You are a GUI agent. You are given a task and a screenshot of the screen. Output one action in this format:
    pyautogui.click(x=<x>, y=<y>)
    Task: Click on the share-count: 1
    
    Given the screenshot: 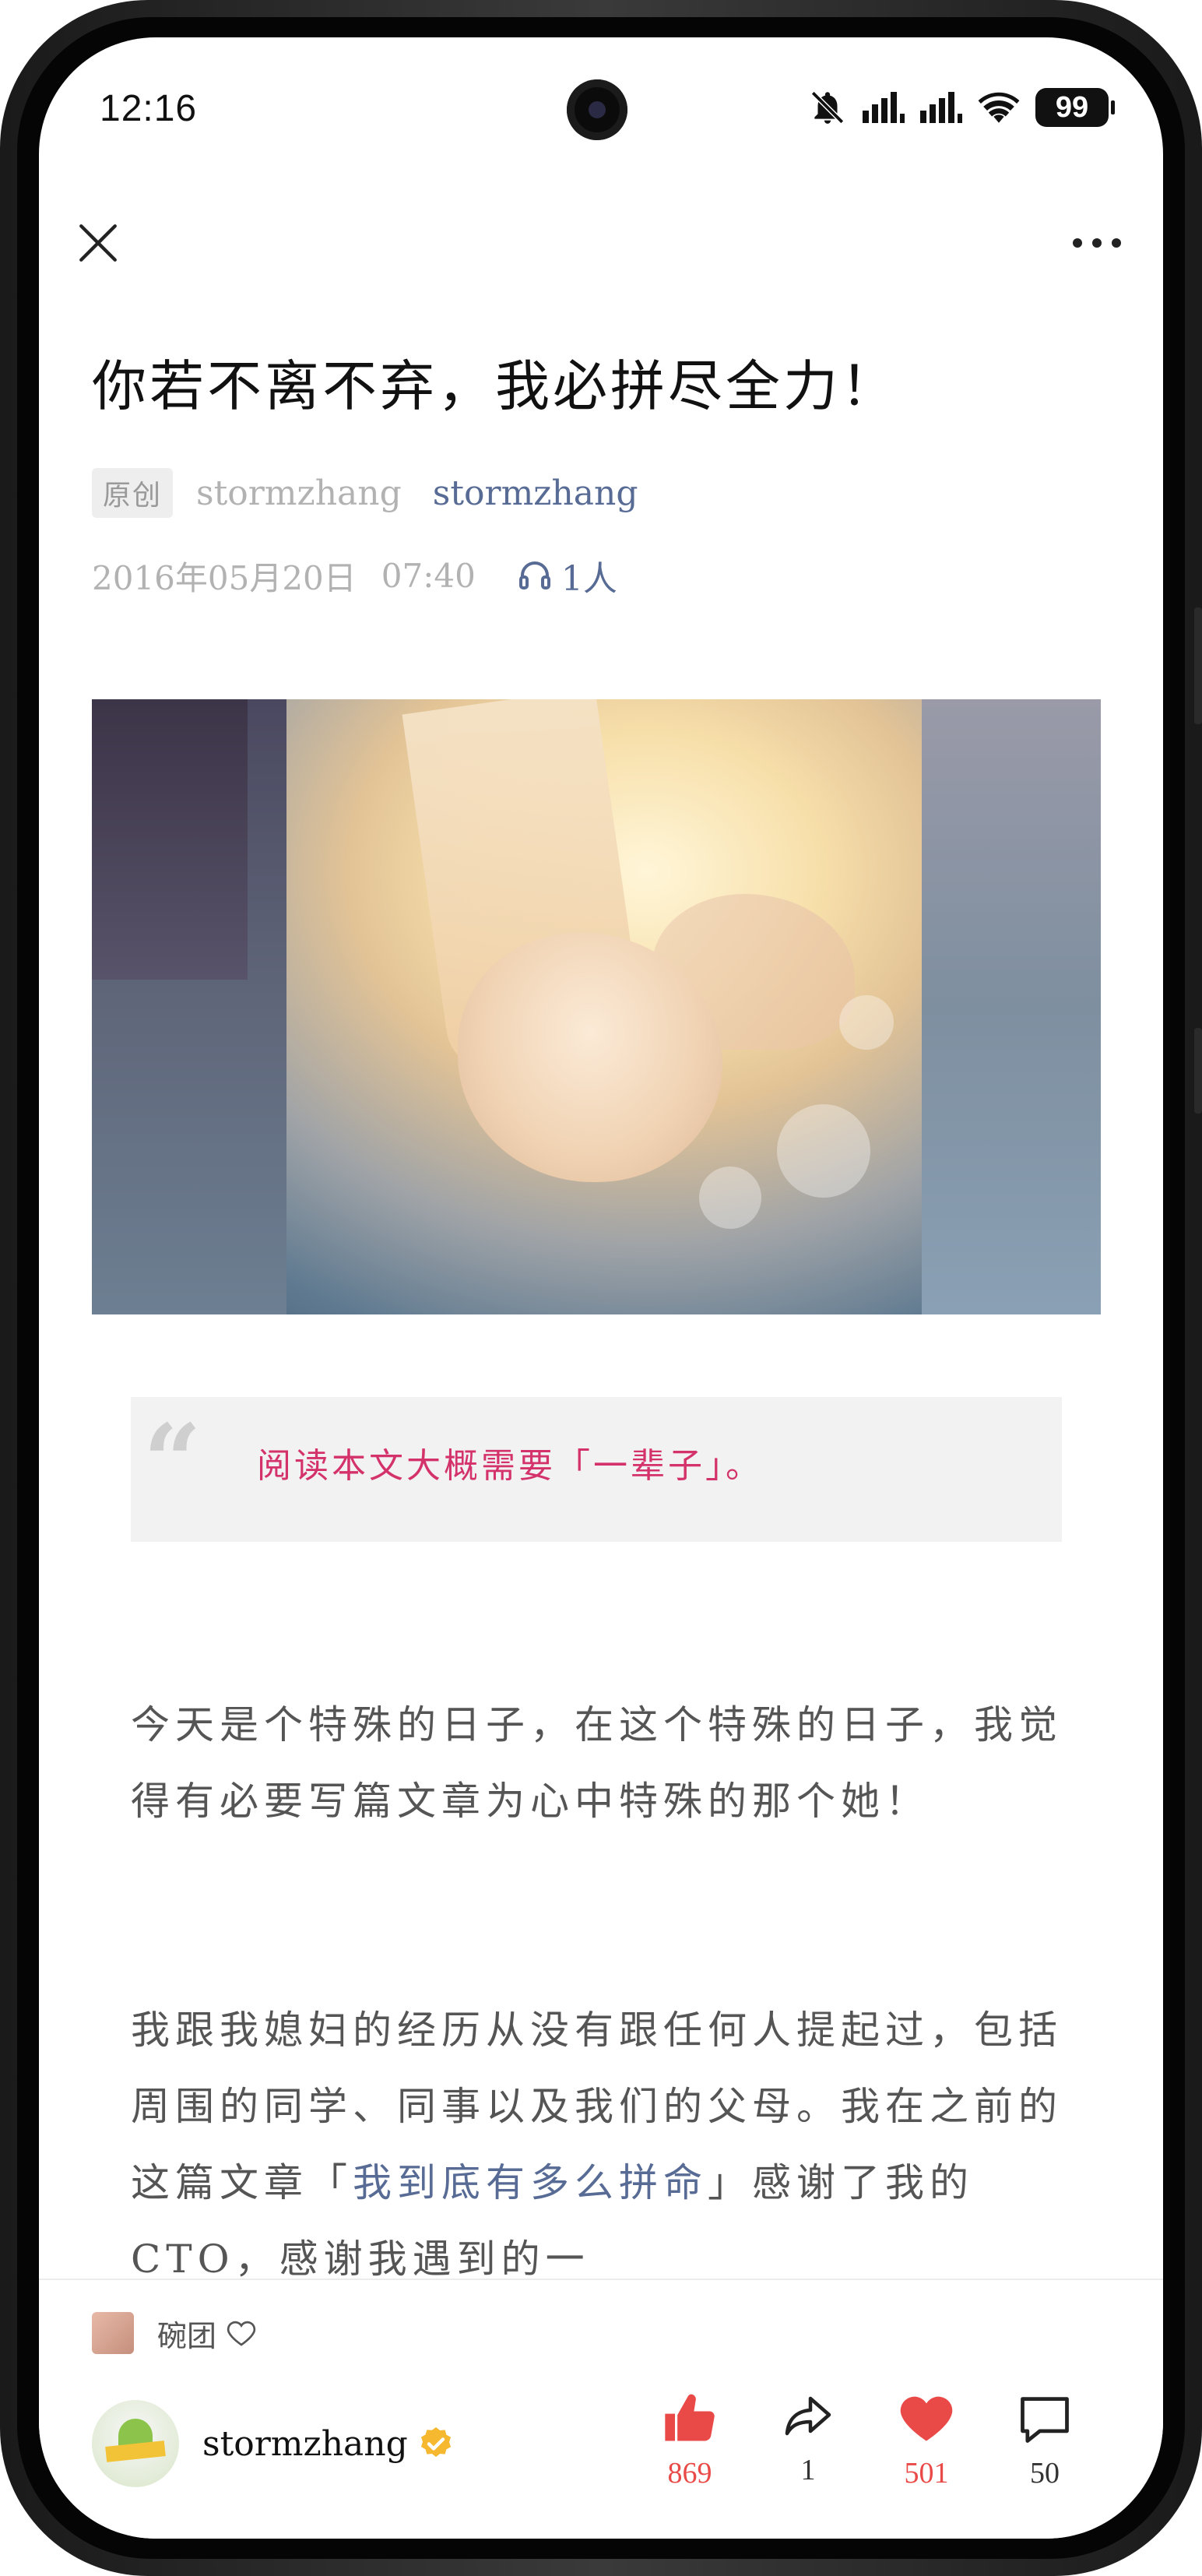 What is the action you would take?
    pyautogui.click(x=808, y=2470)
    